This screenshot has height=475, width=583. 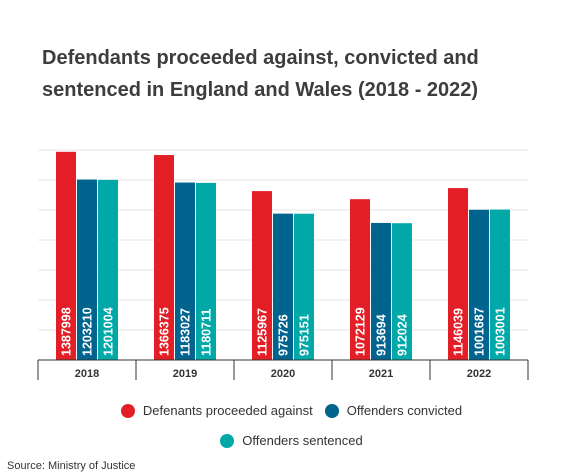 What do you see at coordinates (459, 332) in the screenshot?
I see `data-label: 1146039` at bounding box center [459, 332].